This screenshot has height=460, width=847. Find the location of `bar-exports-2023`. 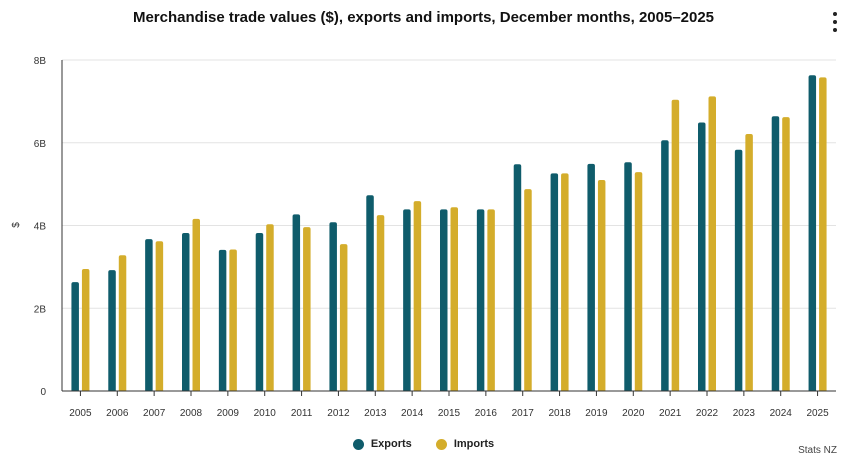

bar-exports-2023 is located at coordinates (738, 270).